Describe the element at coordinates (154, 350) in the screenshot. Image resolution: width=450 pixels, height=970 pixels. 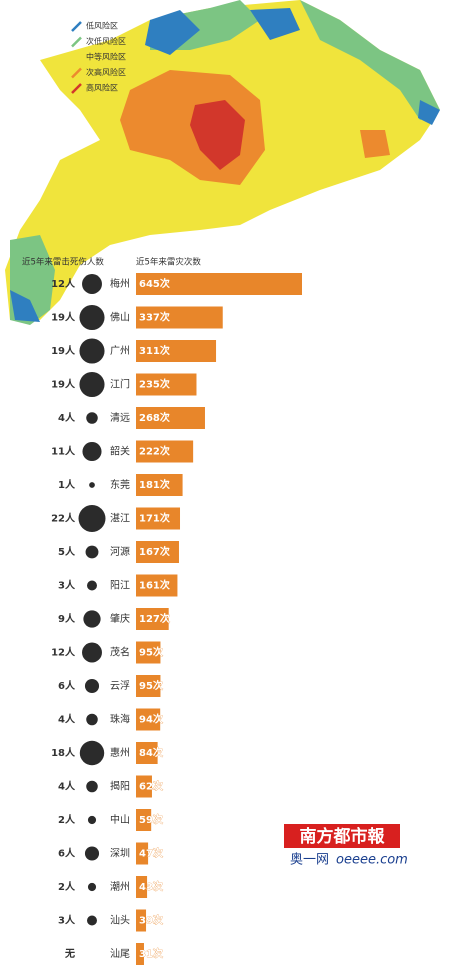
I see `bar-label: 311次` at that location.